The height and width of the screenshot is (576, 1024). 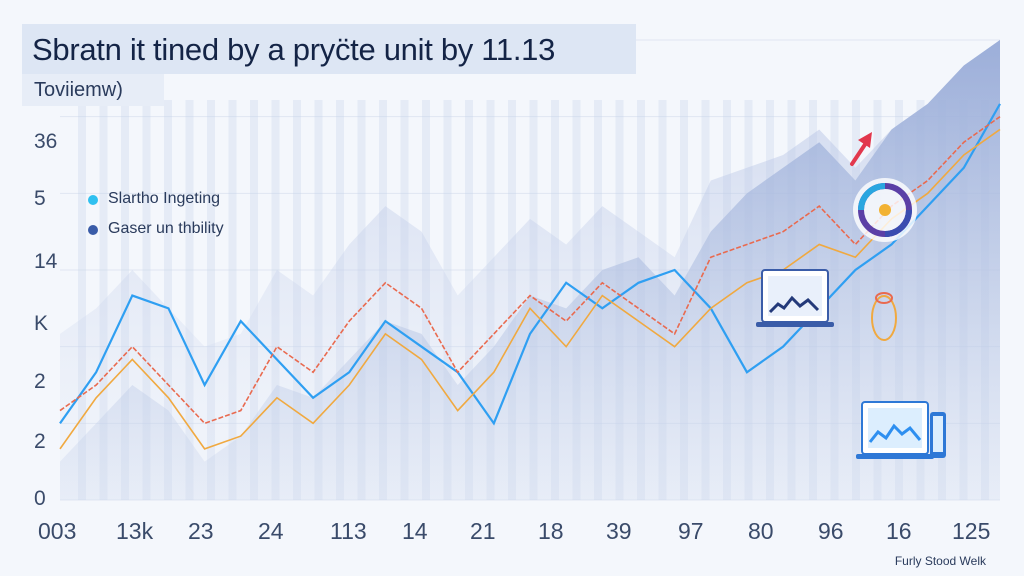 I want to click on y-tick-label: 5, so click(x=40, y=198).